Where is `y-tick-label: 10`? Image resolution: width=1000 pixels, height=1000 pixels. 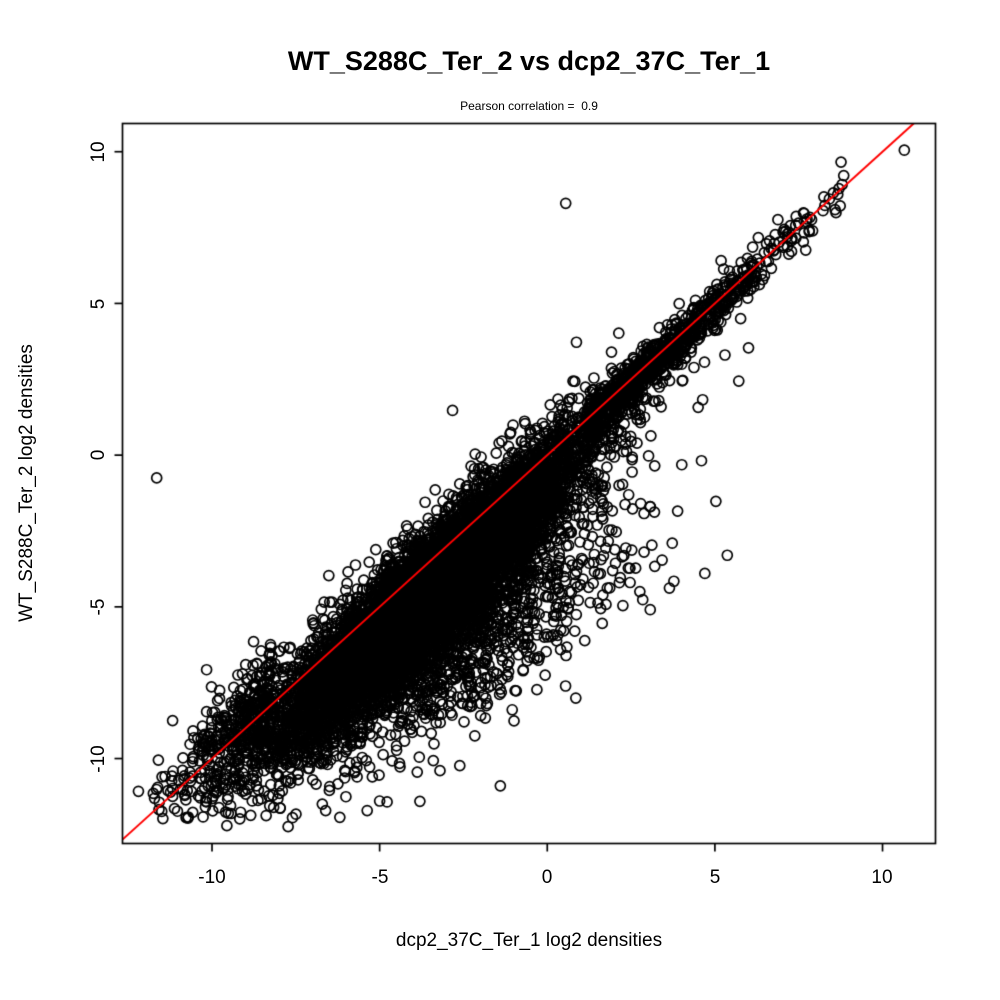
y-tick-label: 10 is located at coordinates (98, 152).